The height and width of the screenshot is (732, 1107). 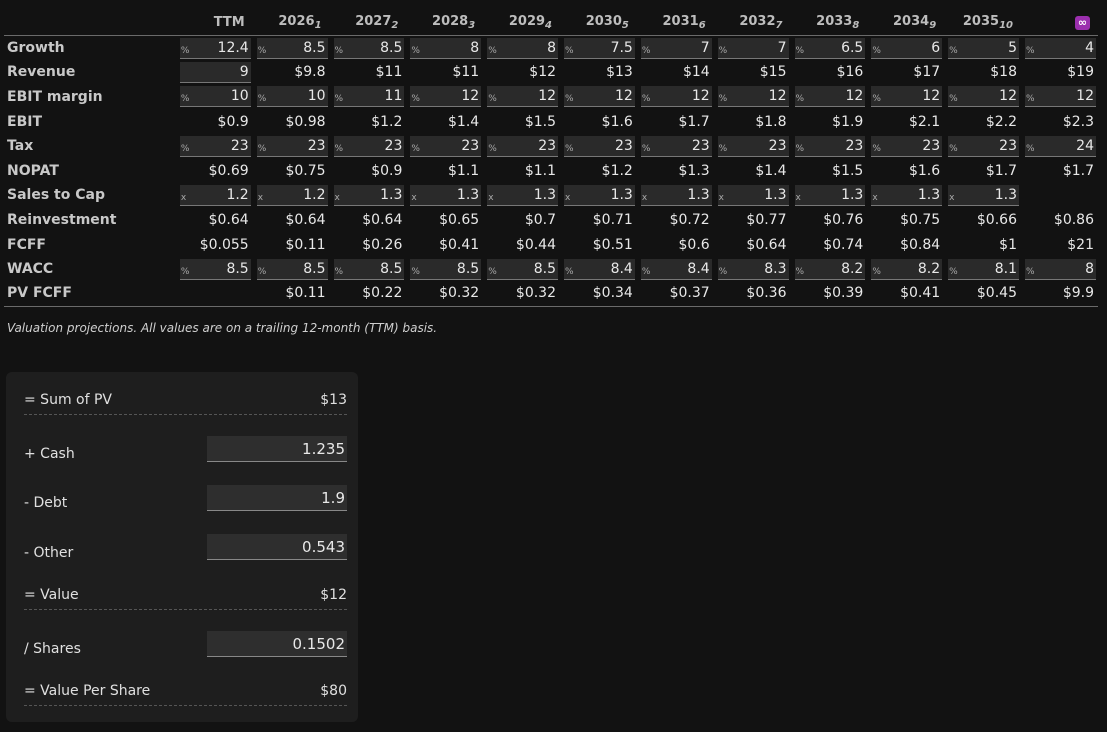 I want to click on column-year: 2030, so click(x=603, y=21).